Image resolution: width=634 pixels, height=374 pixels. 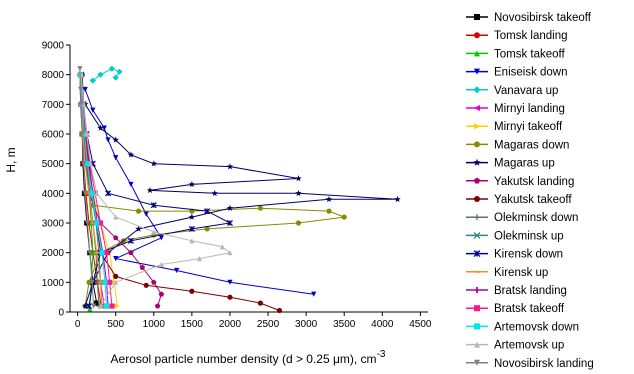 I want to click on legend-label: Eniseisk down, so click(x=531, y=73).